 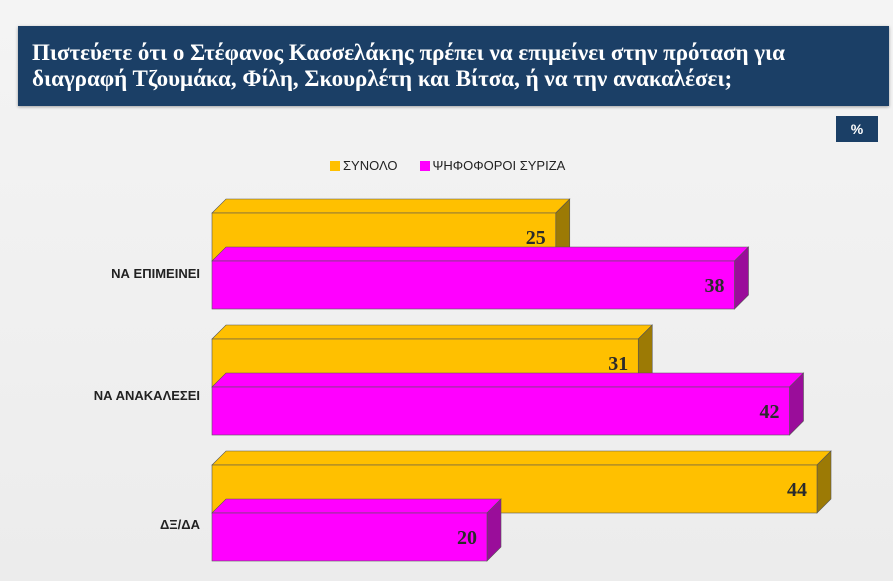 I want to click on bar-value-label-total-0: 25, so click(x=536, y=238).